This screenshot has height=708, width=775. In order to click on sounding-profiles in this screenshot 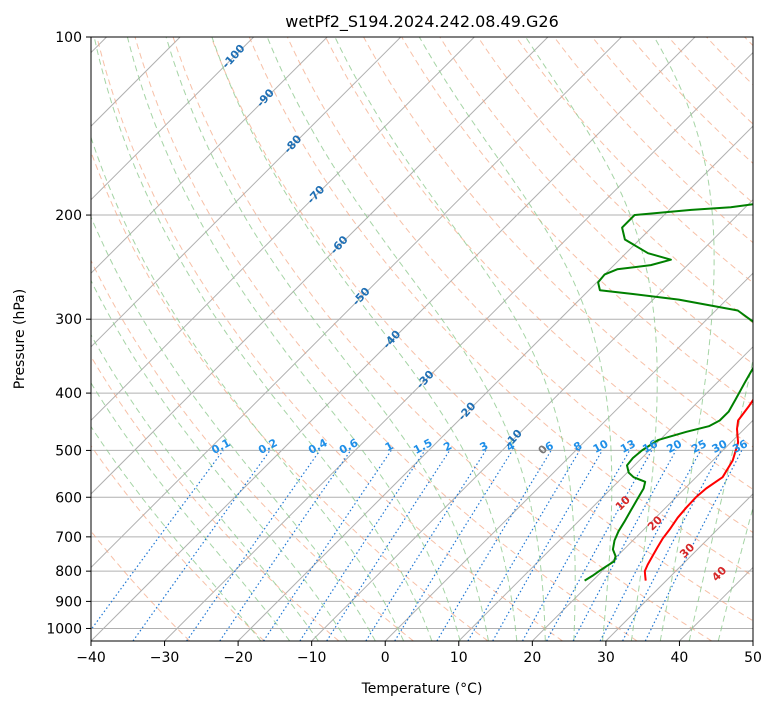, I will do `click(668, 392)`.